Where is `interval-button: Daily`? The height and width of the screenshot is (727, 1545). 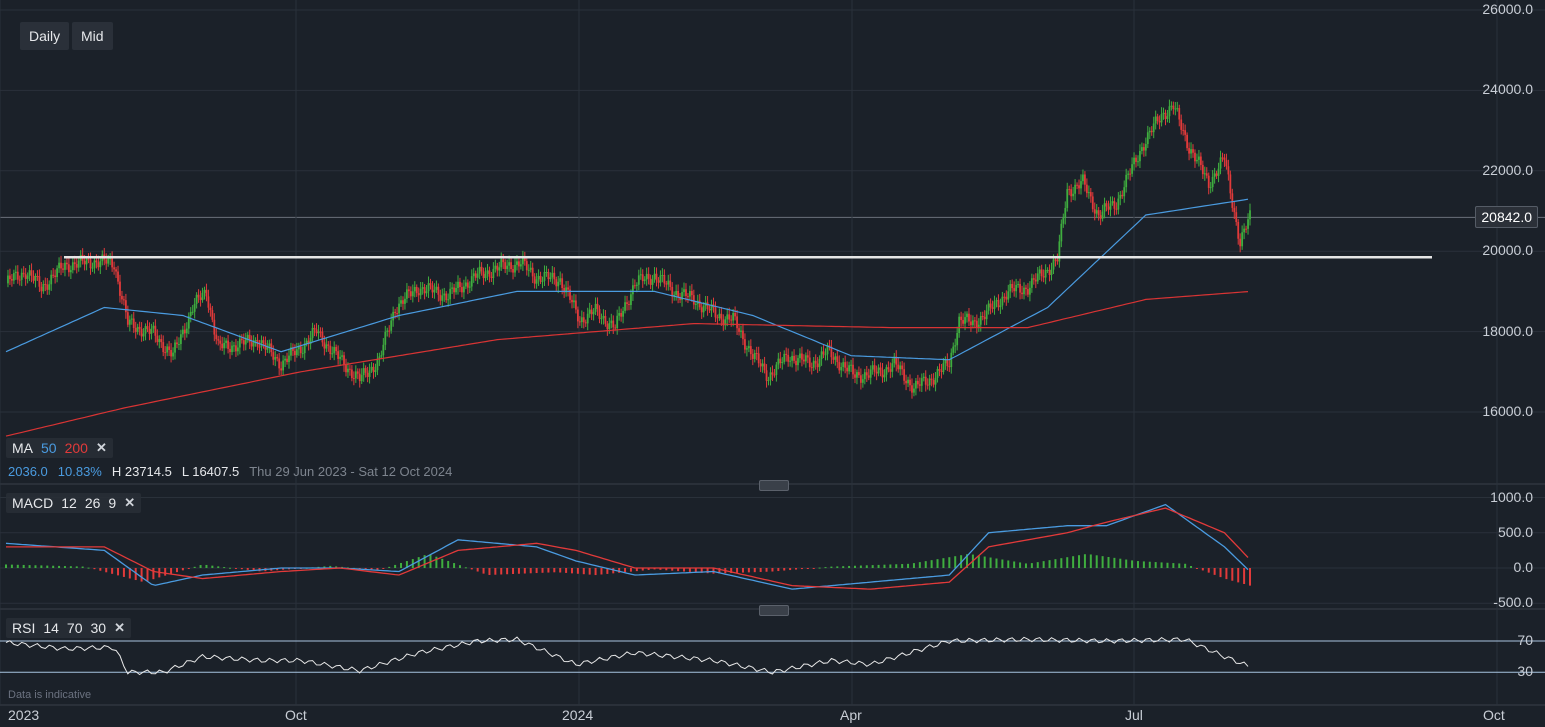
interval-button: Daily is located at coordinates (45, 36).